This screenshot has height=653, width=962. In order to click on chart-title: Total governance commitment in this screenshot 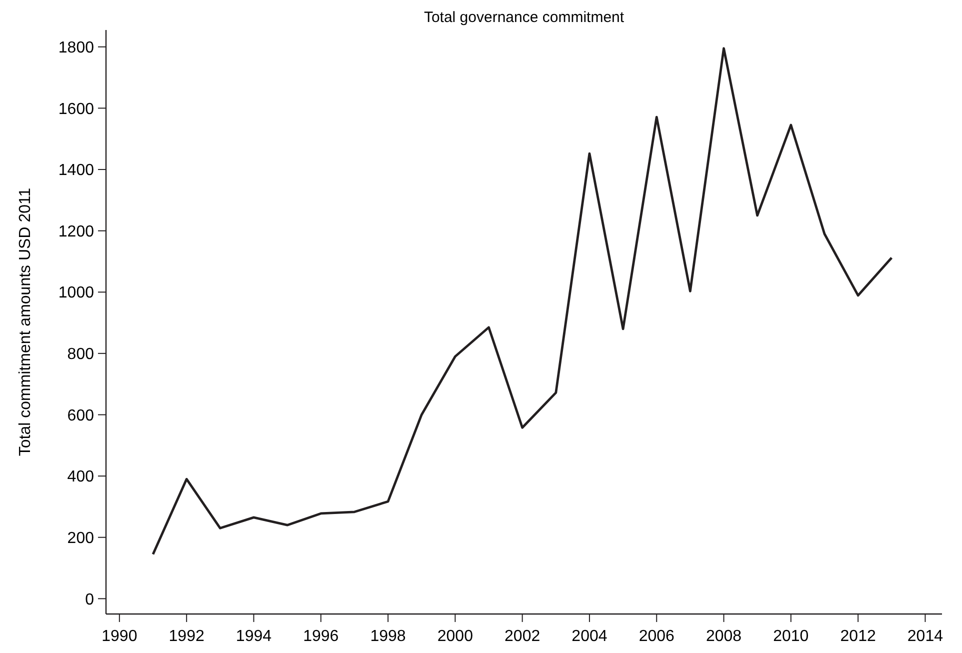, I will do `click(524, 17)`.